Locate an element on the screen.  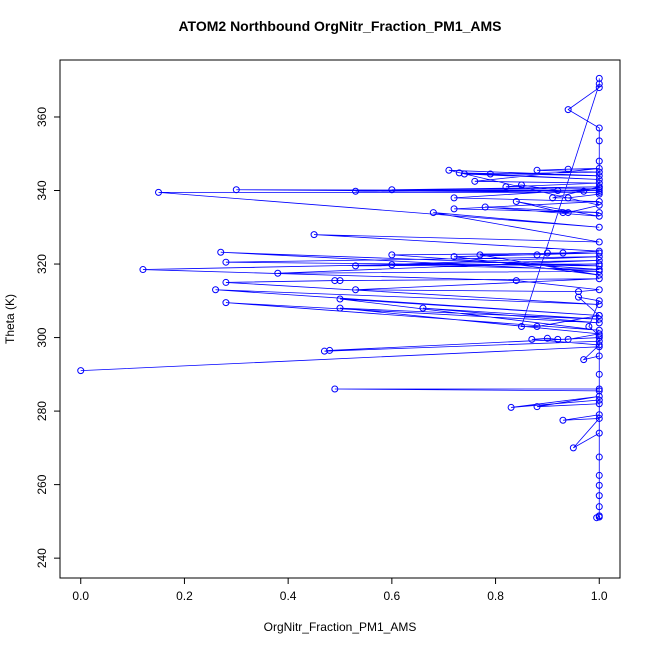
x-tick-label: 0.6 is located at coordinates (392, 596).